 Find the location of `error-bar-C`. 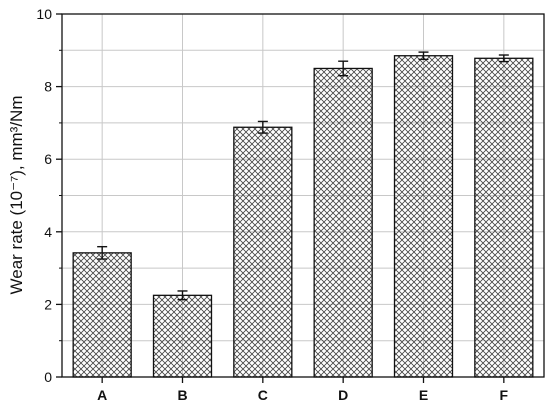

error-bar-C is located at coordinates (262, 127).